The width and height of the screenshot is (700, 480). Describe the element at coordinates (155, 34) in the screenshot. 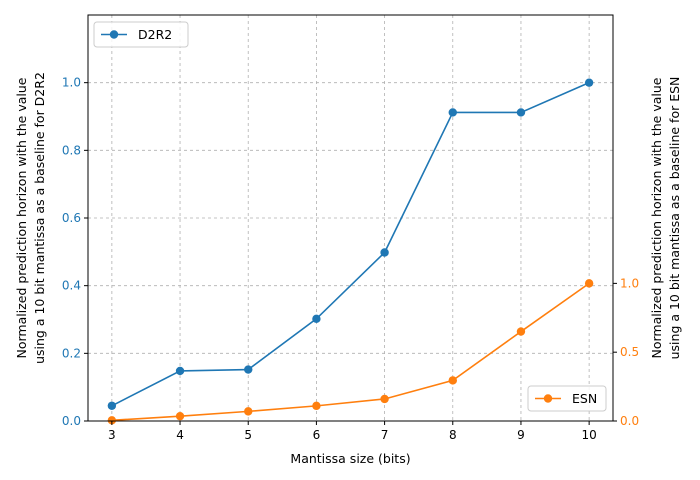

I see `legend-label: D2R2` at that location.